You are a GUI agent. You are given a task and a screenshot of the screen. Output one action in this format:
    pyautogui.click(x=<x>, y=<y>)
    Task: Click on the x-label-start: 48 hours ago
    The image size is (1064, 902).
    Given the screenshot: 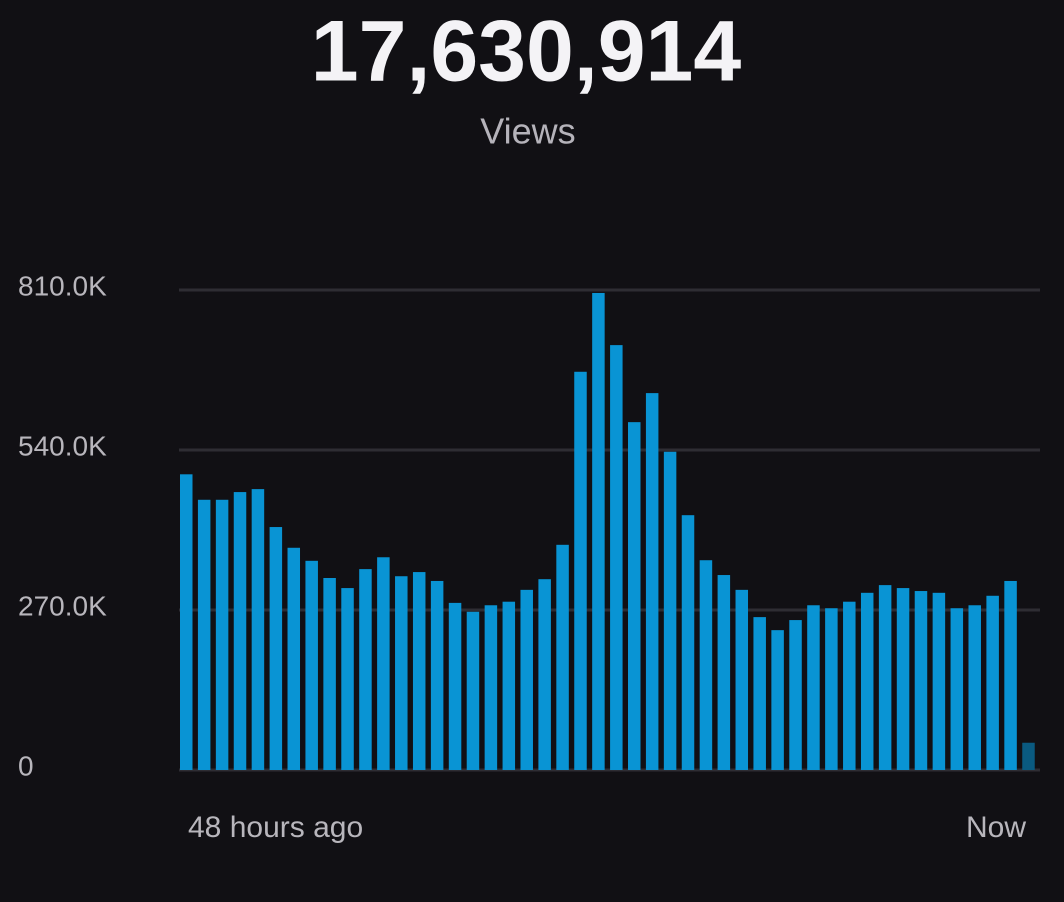 What is the action you would take?
    pyautogui.click(x=275, y=827)
    